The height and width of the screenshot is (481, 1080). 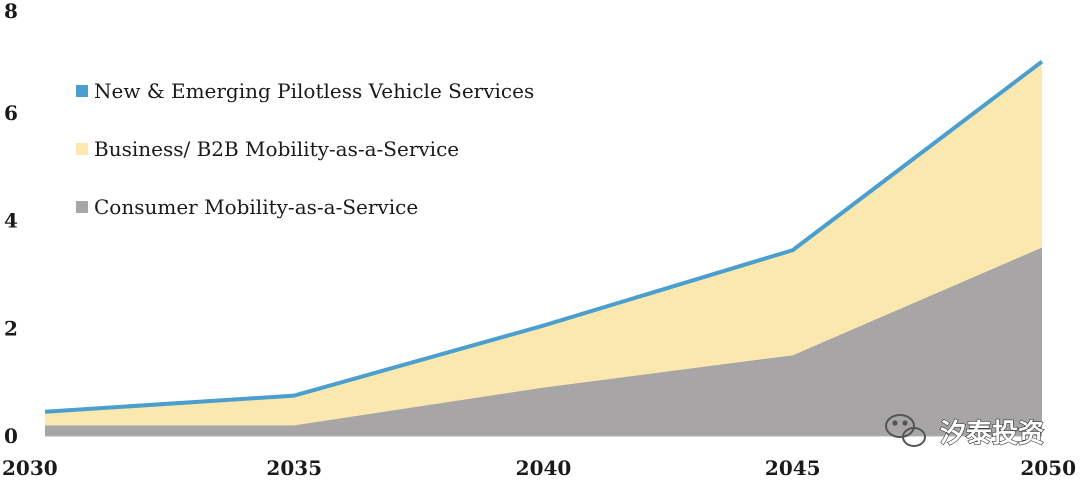 I want to click on x-tick-2050: 2050, so click(x=1048, y=468).